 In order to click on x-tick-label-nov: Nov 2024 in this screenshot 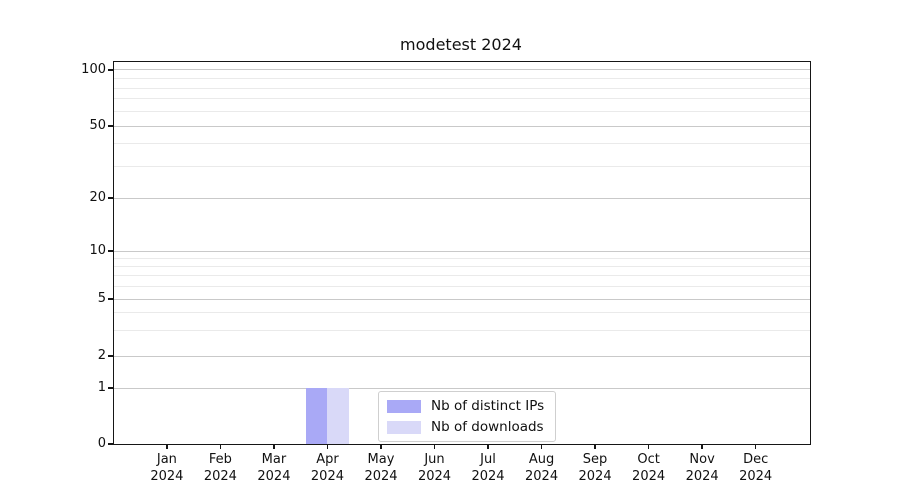, I will do `click(702, 468)`.